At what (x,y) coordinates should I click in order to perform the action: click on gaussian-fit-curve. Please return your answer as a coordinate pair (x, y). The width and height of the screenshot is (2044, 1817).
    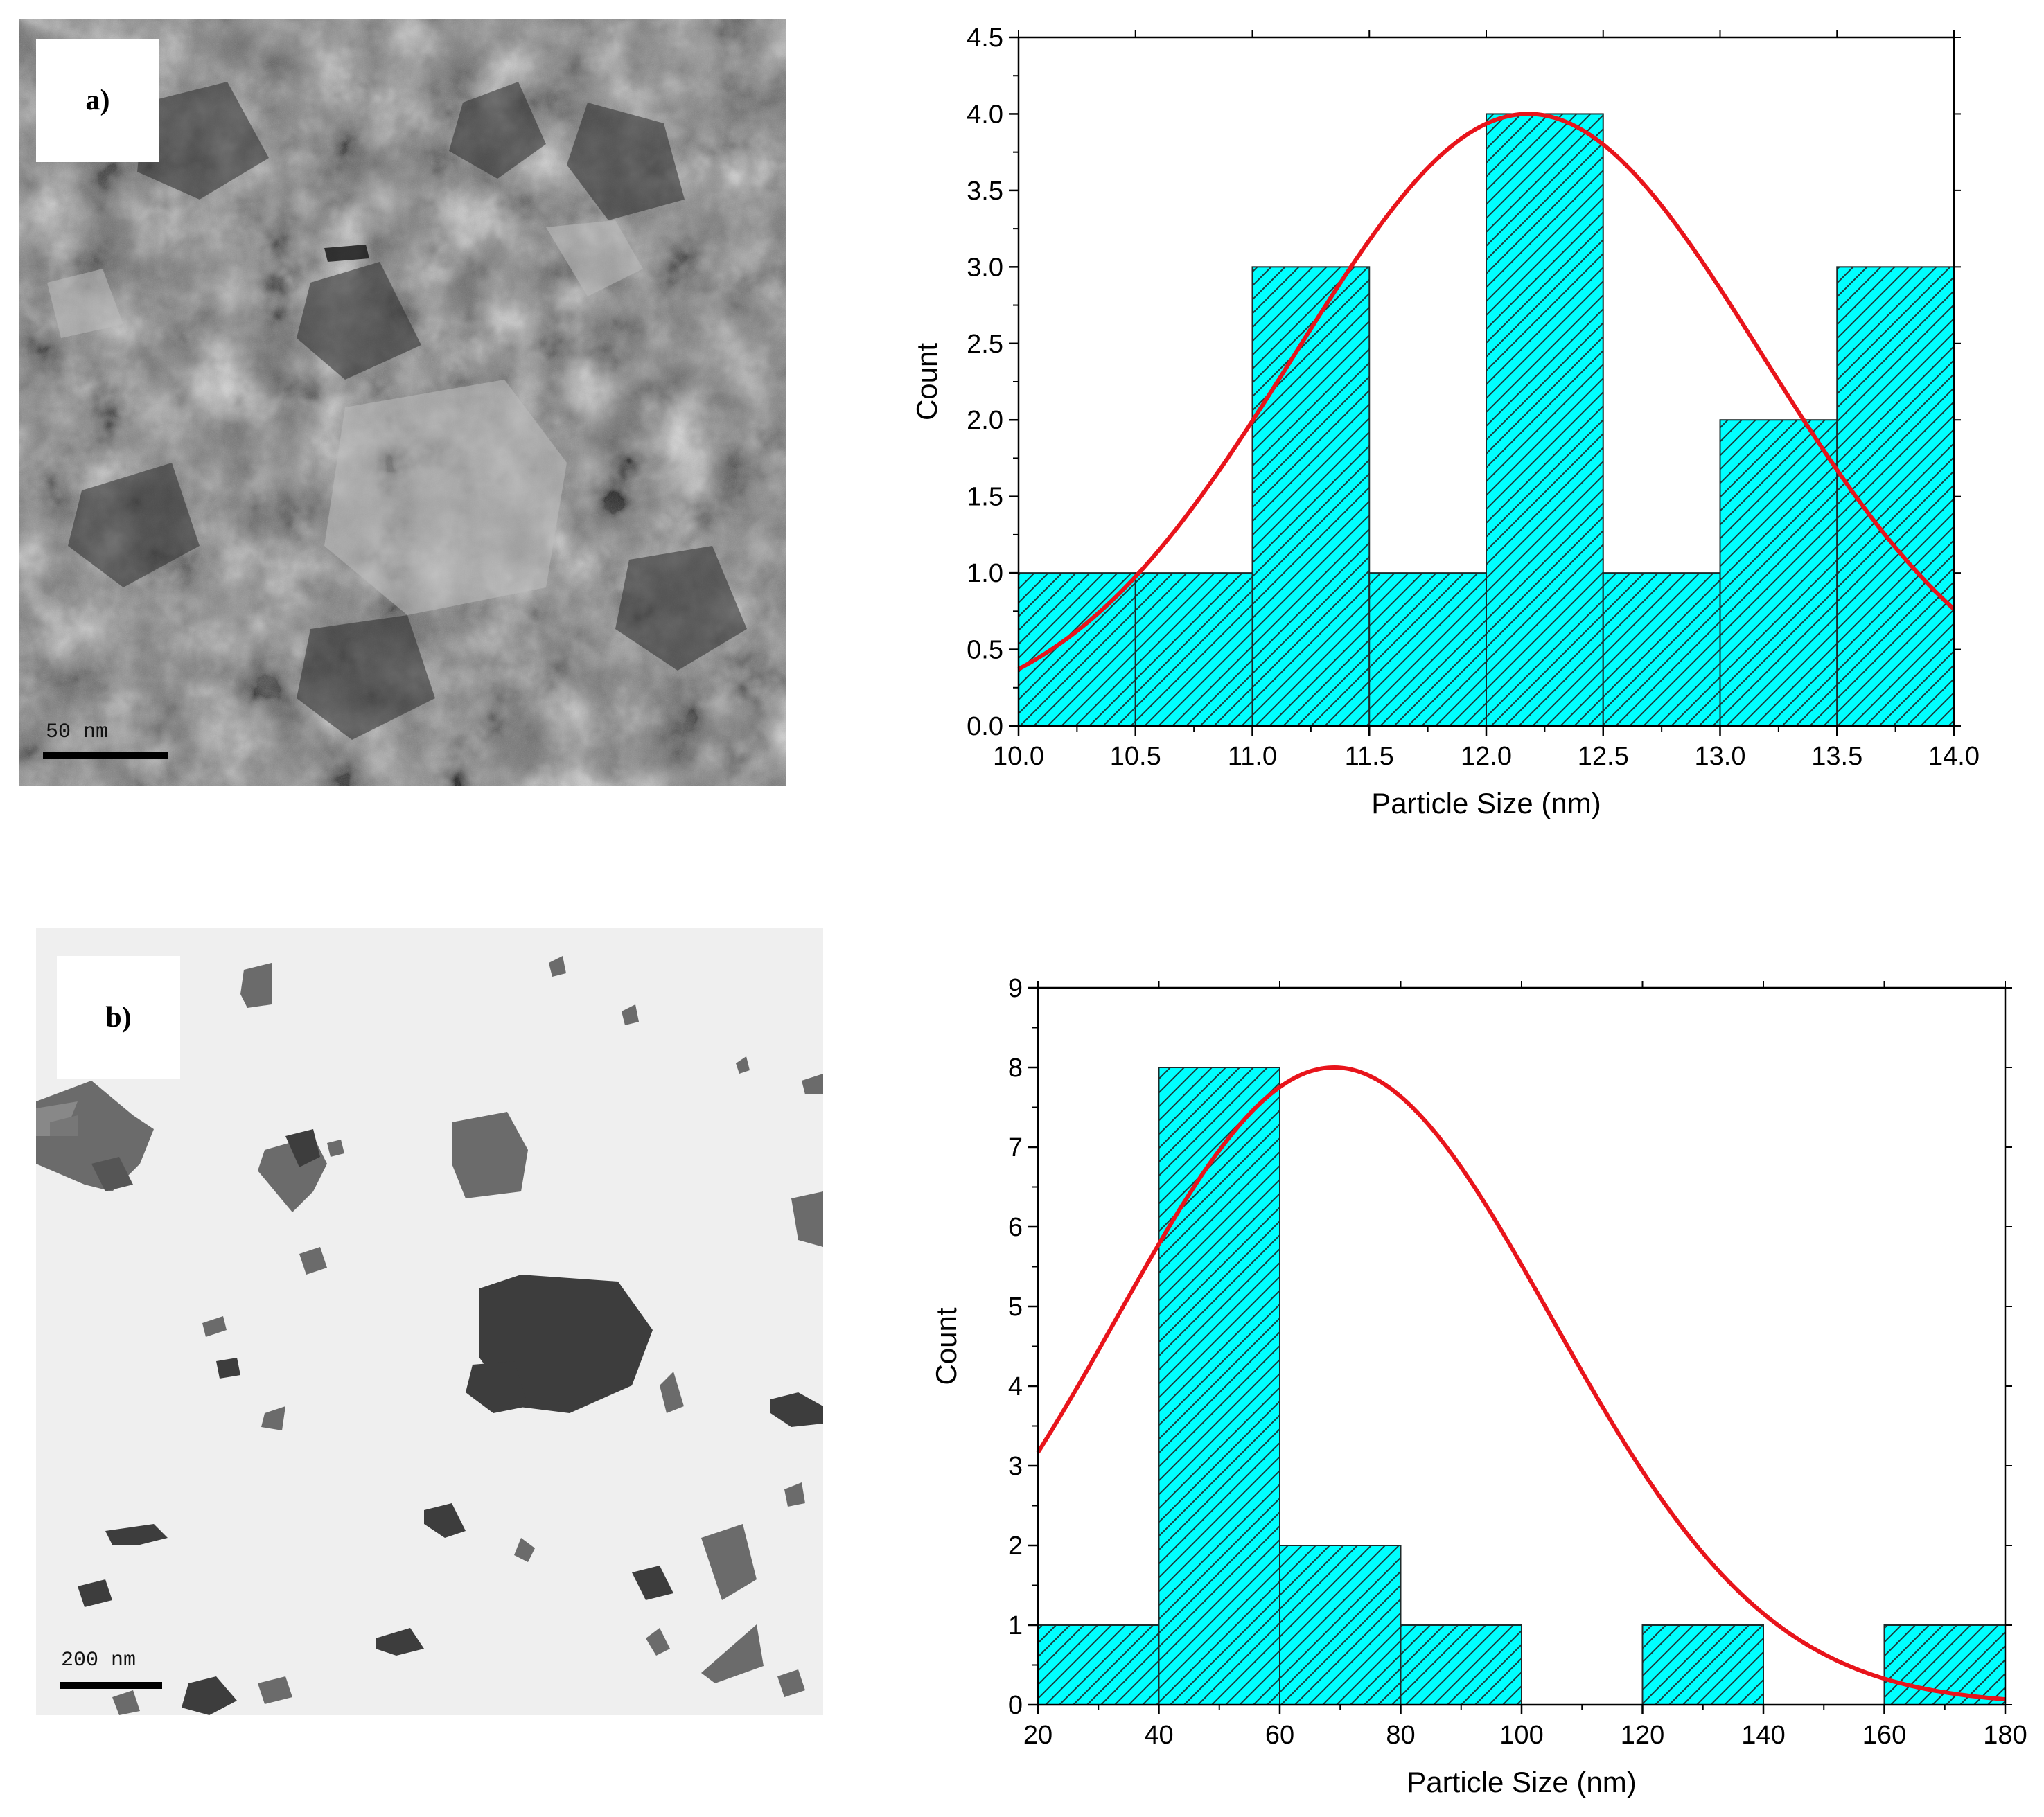
    Looking at the image, I should click on (1486, 391).